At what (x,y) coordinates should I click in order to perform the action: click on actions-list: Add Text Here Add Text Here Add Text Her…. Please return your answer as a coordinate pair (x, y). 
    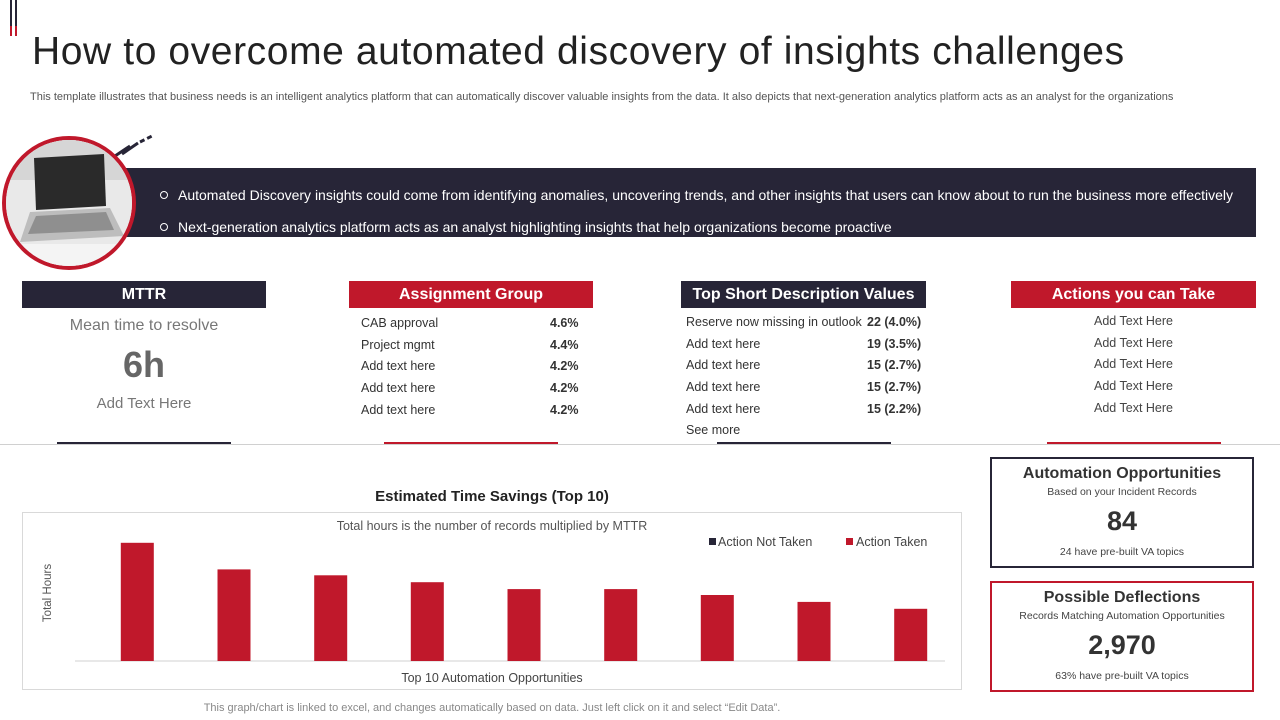
    Looking at the image, I should click on (1133, 368).